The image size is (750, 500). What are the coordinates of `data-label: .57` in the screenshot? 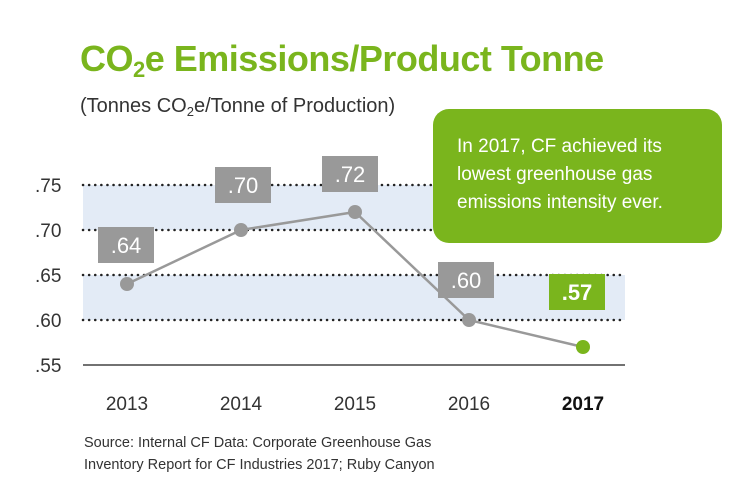 It's located at (577, 292).